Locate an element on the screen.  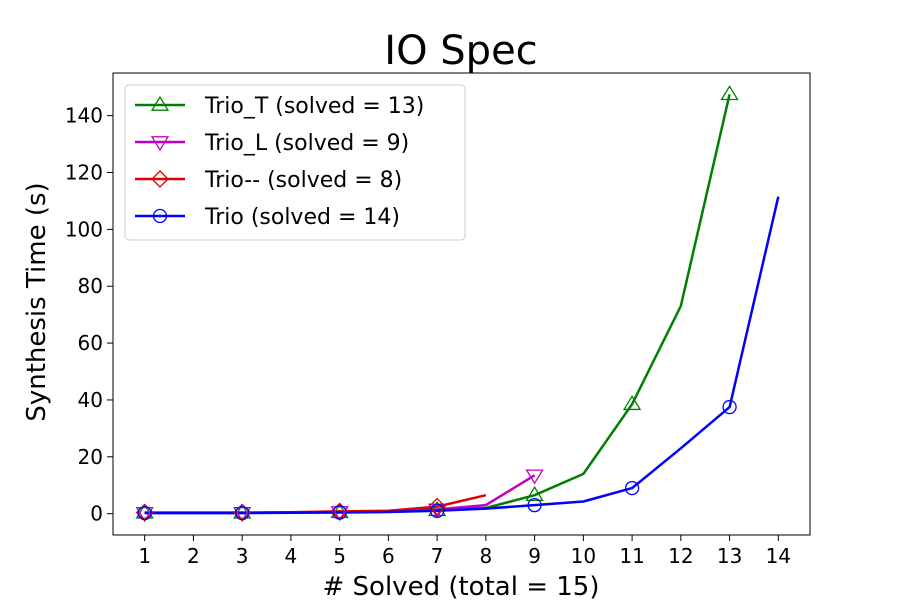
x-tick-label: 8 is located at coordinates (486, 556).